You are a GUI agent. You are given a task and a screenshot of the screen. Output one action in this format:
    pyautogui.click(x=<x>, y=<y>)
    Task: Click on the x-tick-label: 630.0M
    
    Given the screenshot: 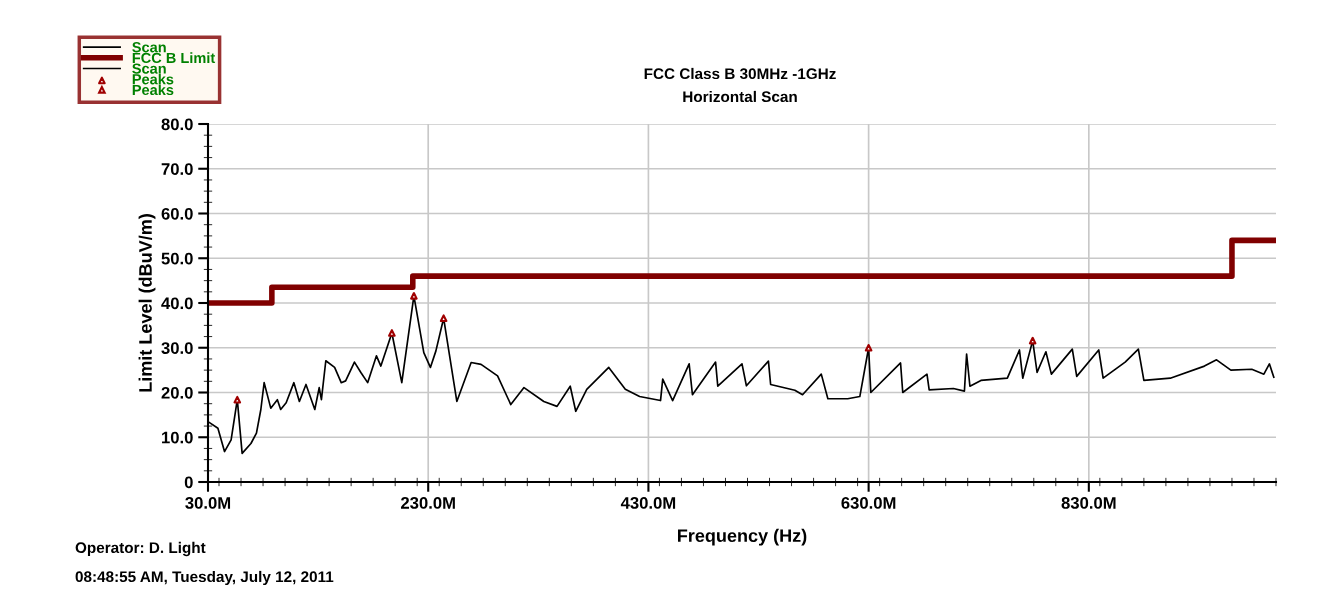 What is the action you would take?
    pyautogui.click(x=868, y=503)
    